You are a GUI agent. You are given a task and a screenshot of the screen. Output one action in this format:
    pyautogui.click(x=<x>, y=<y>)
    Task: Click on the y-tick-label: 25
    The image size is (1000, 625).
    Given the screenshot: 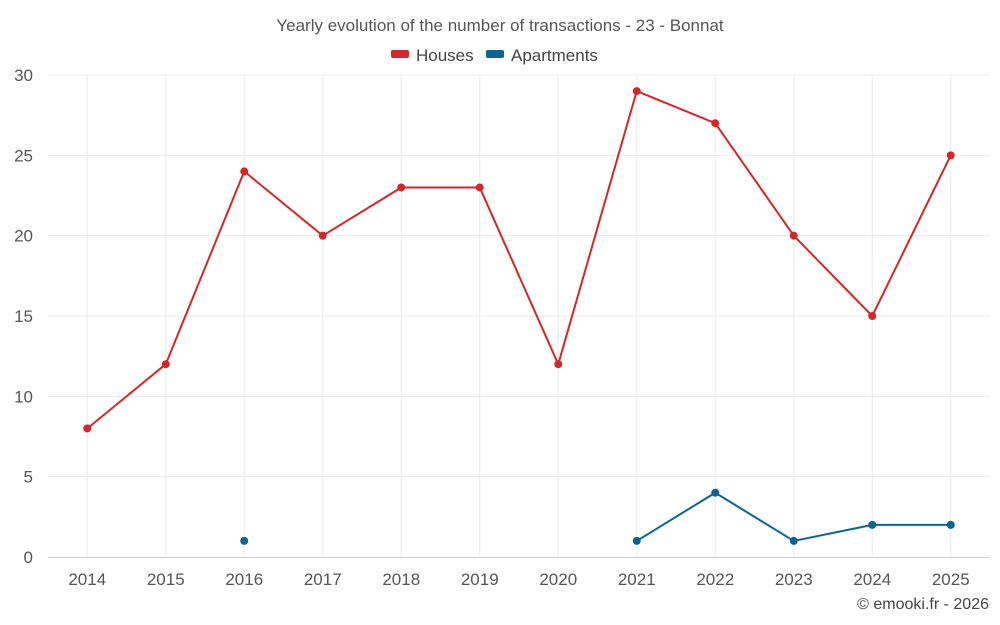 What is the action you would take?
    pyautogui.click(x=23, y=155)
    